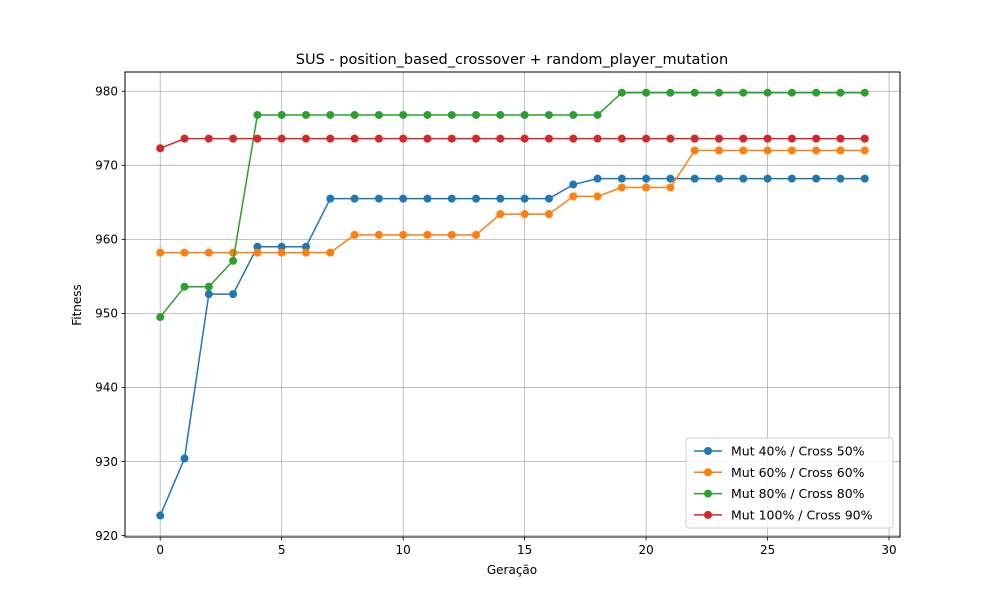 The image size is (1000, 600). What do you see at coordinates (798, 451) in the screenshot?
I see `legend-label: Mut 40% / Cross 50%` at bounding box center [798, 451].